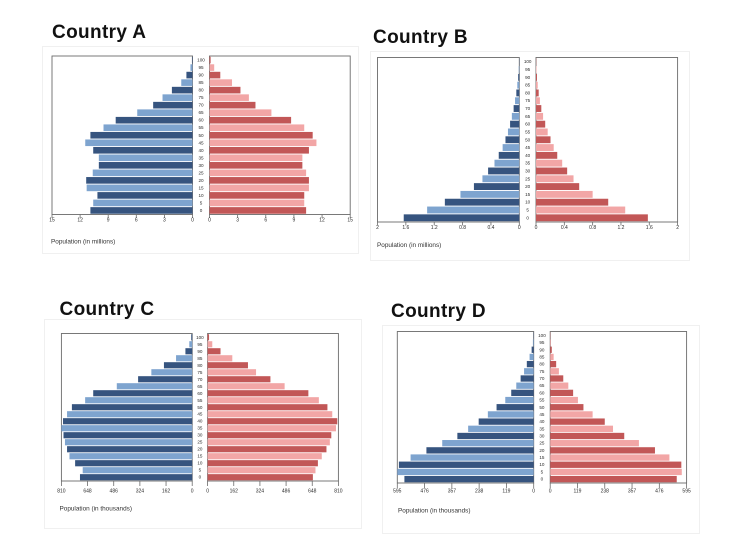 This screenshot has height=544, width=747. What do you see at coordinates (528, 100) in the screenshot?
I see `age-tick-label-75-country-b: 75` at bounding box center [528, 100].